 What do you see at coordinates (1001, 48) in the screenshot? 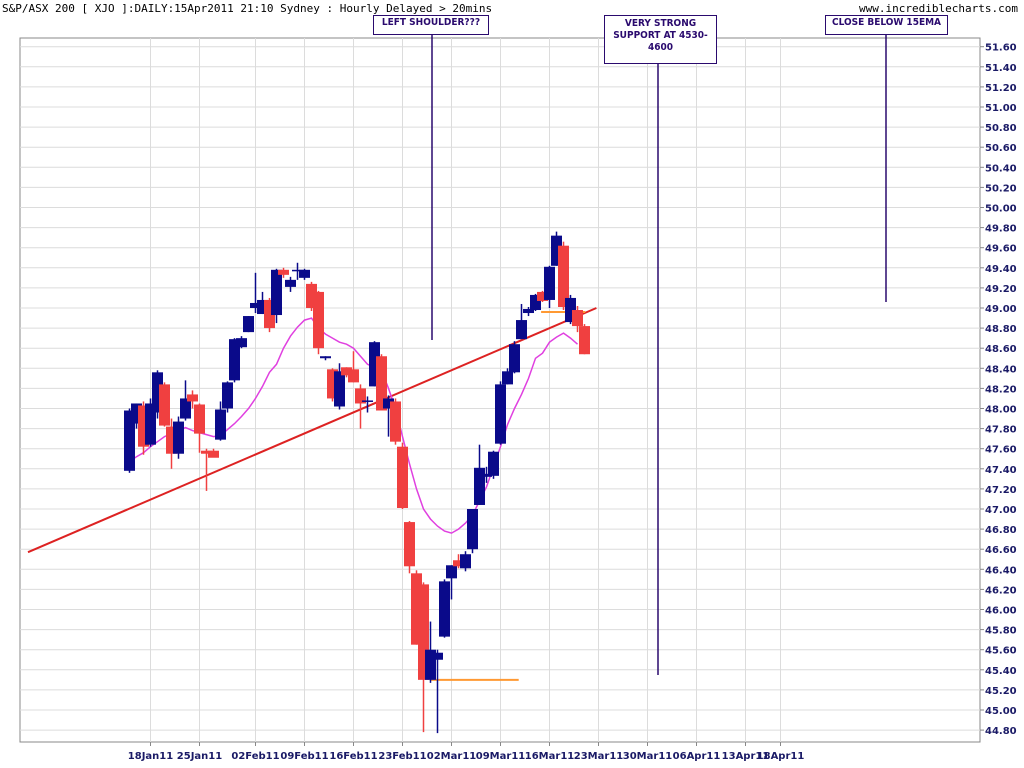
I see `y-tick-label: 51.60` at bounding box center [1001, 48].